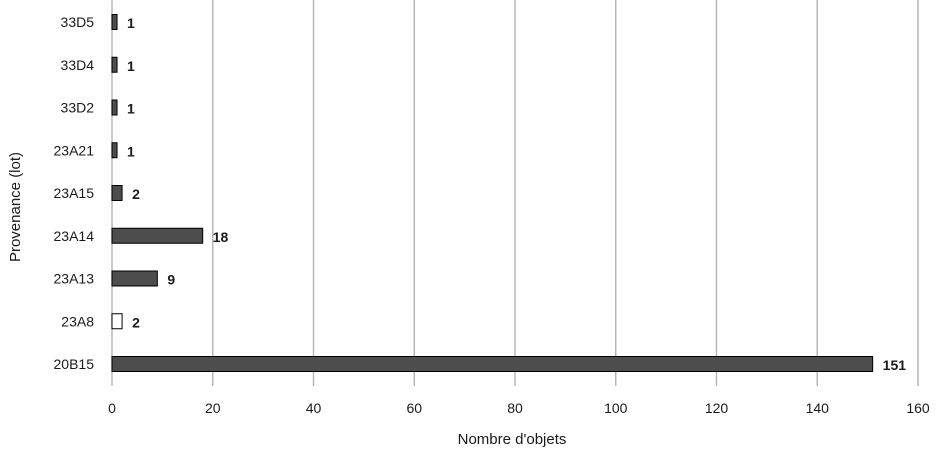  I want to click on category-label-23A8: 23A8, so click(77, 321).